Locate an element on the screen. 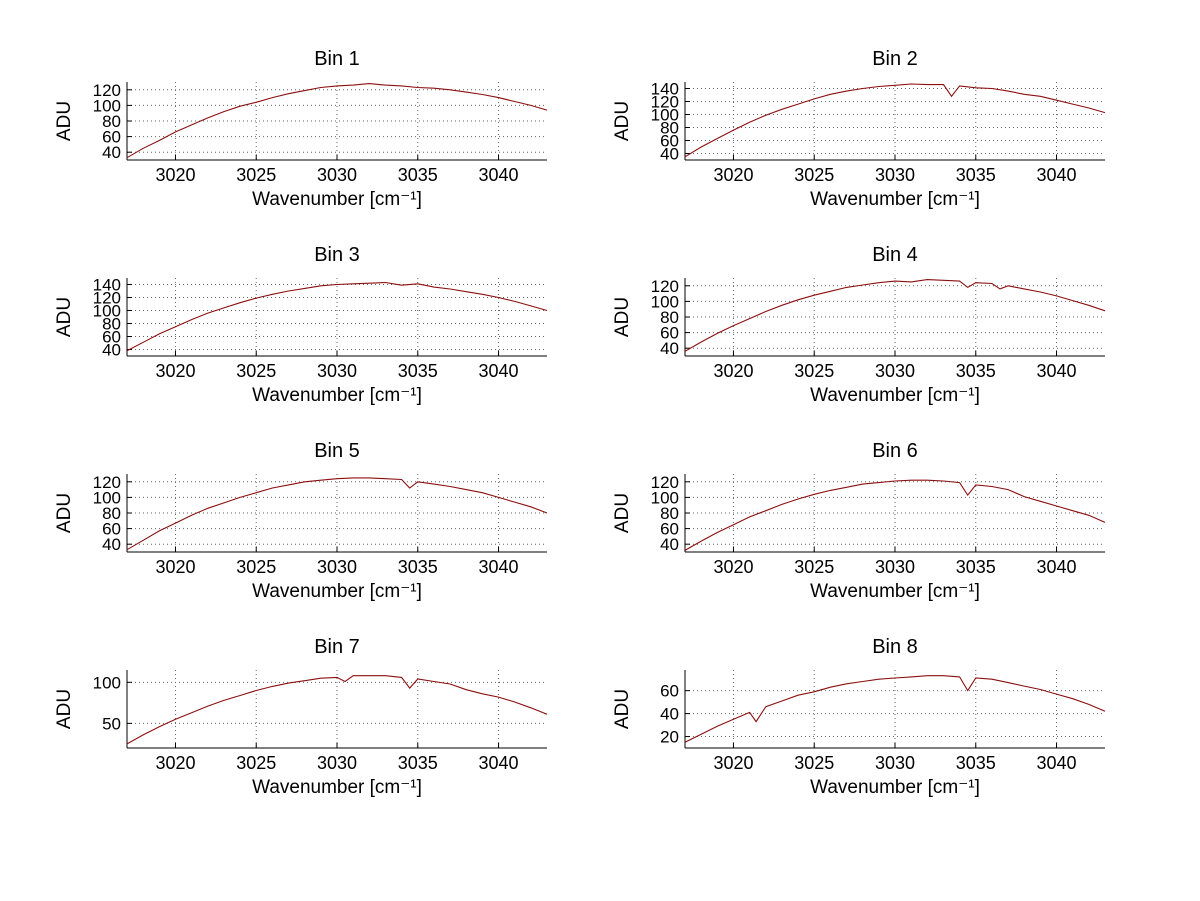 This screenshot has height=901, width=1200. plot-canvas-bin-8: 3020 3025 3030 3035 3040 20 40 60 ADU is located at coordinates (859, 721).